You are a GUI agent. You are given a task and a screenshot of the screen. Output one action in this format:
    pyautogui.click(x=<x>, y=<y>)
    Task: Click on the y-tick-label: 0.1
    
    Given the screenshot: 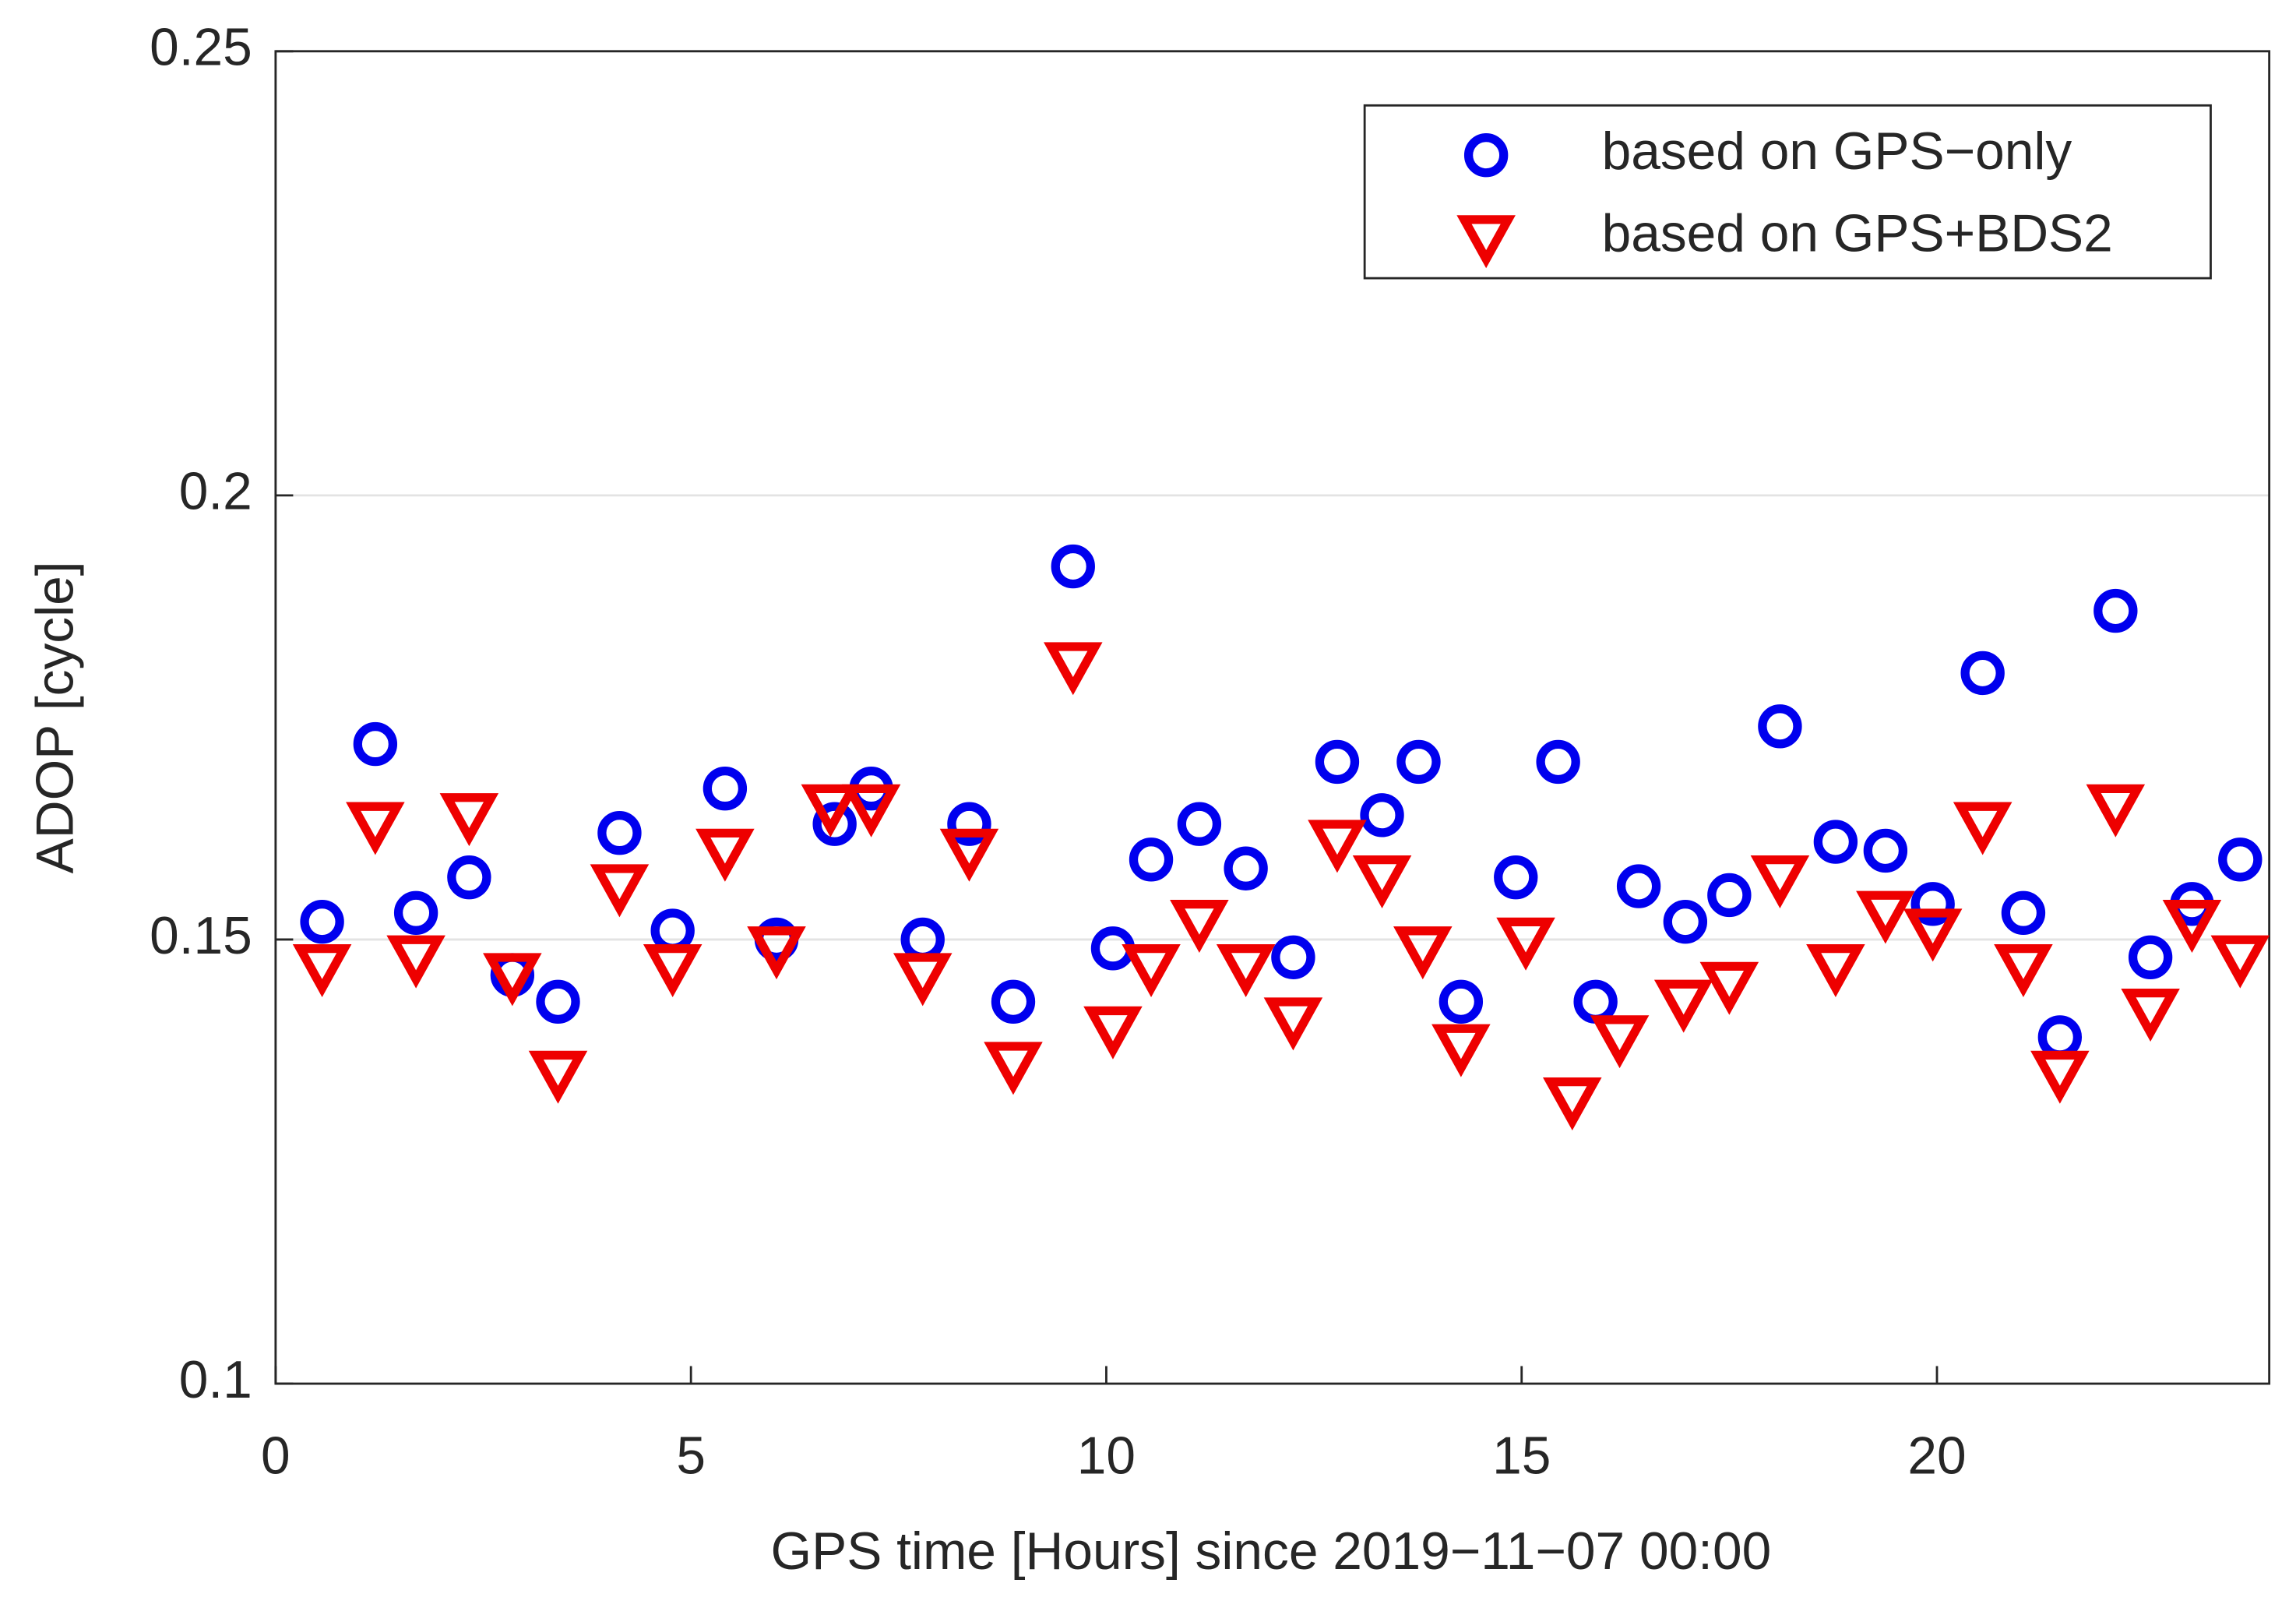 What is the action you would take?
    pyautogui.click(x=216, y=1380)
    